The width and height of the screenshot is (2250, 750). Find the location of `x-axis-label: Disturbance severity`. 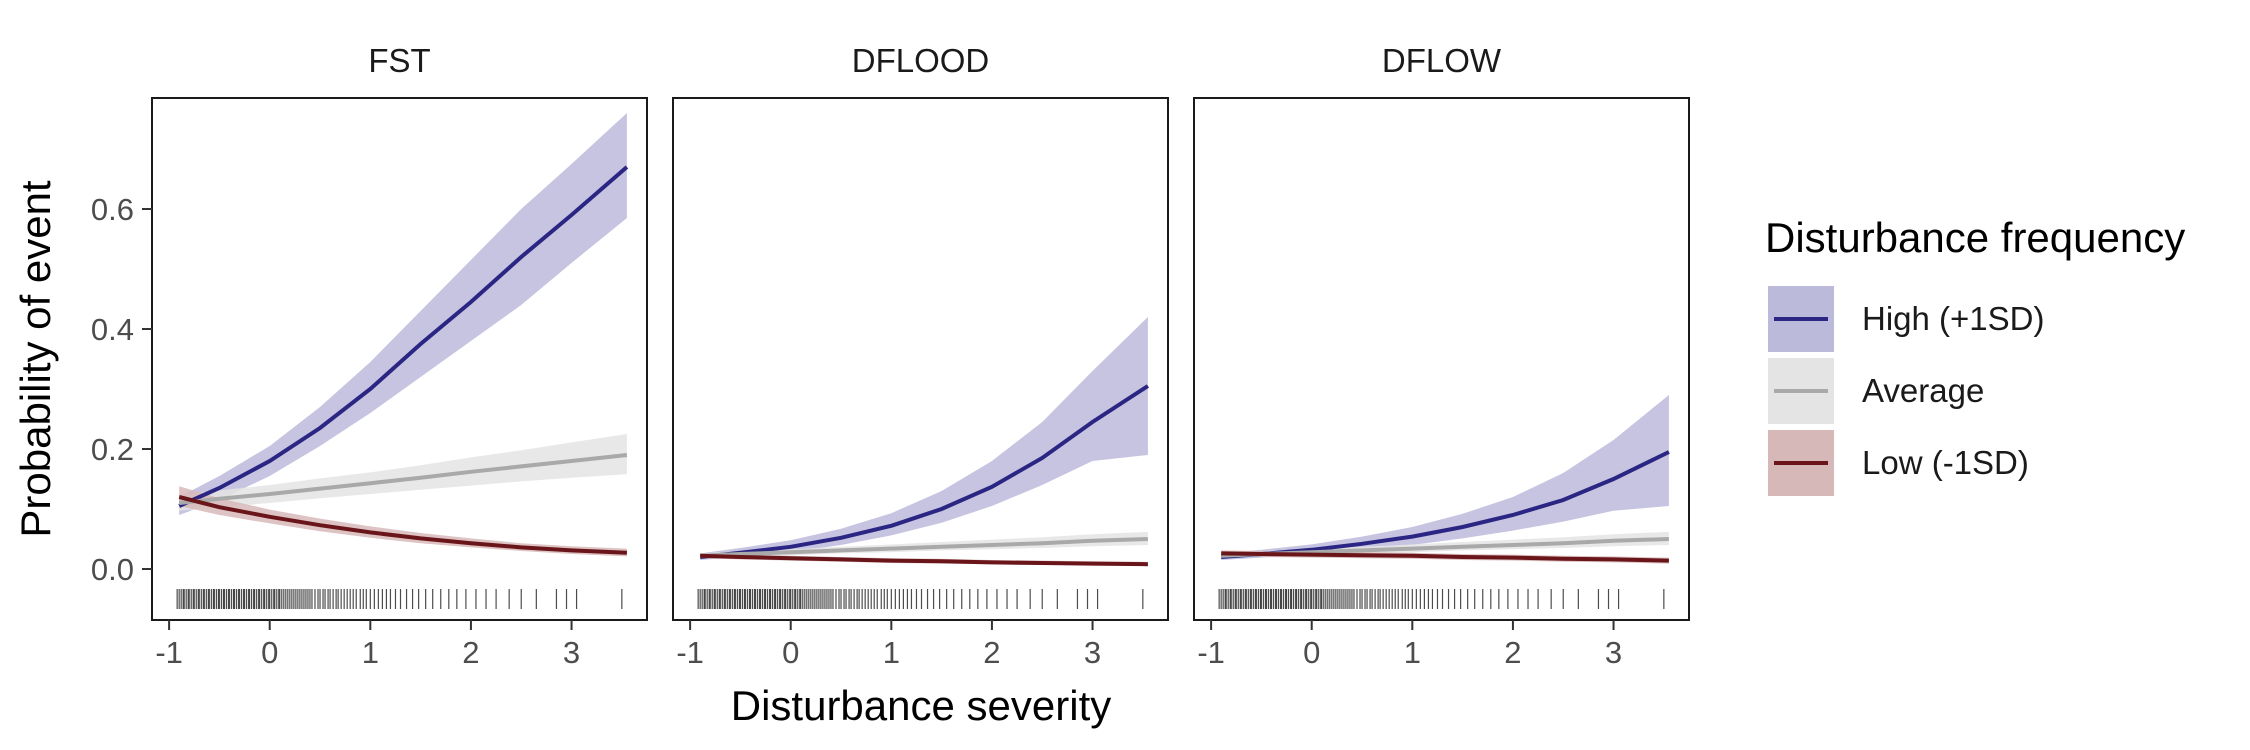

x-axis-label: Disturbance severity is located at coordinates (921, 705).